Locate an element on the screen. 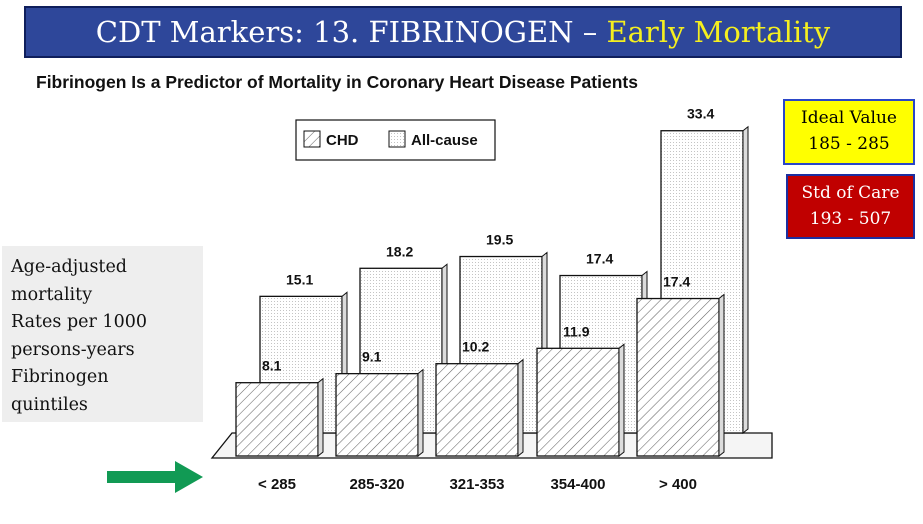  data-label-all-cause: 17.4 is located at coordinates (599, 259).